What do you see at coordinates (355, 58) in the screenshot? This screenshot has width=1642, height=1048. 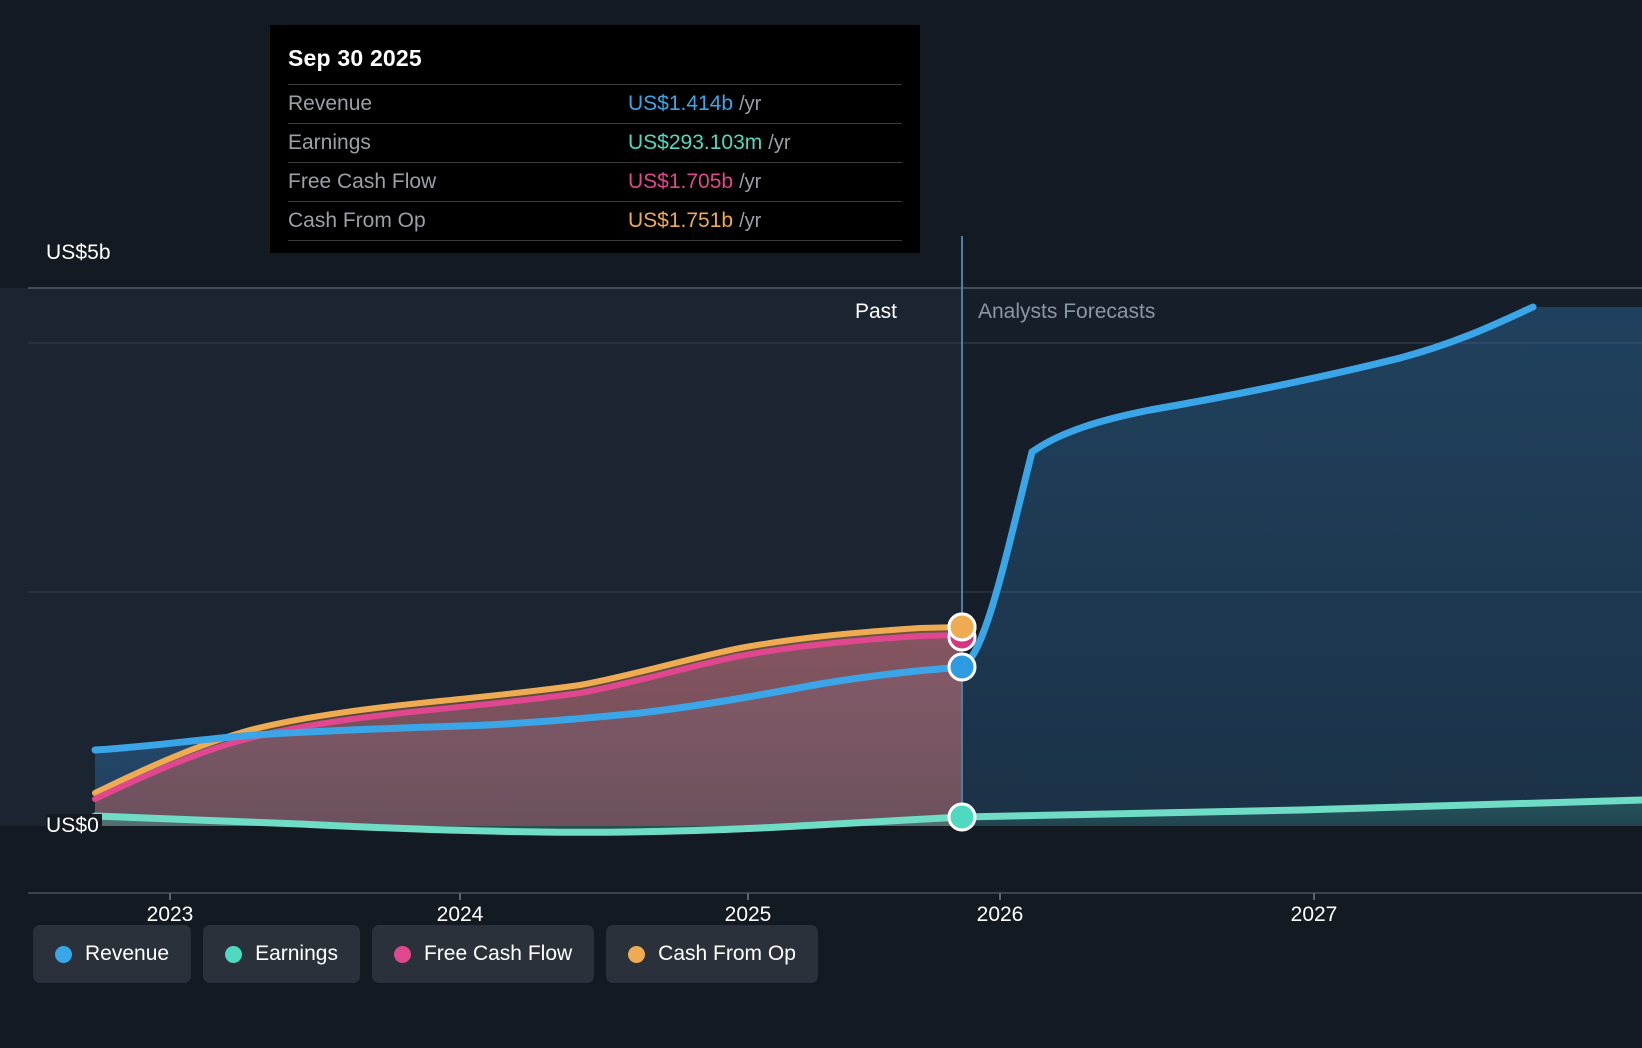 I see `tooltip-date: Sep 30 2025` at bounding box center [355, 58].